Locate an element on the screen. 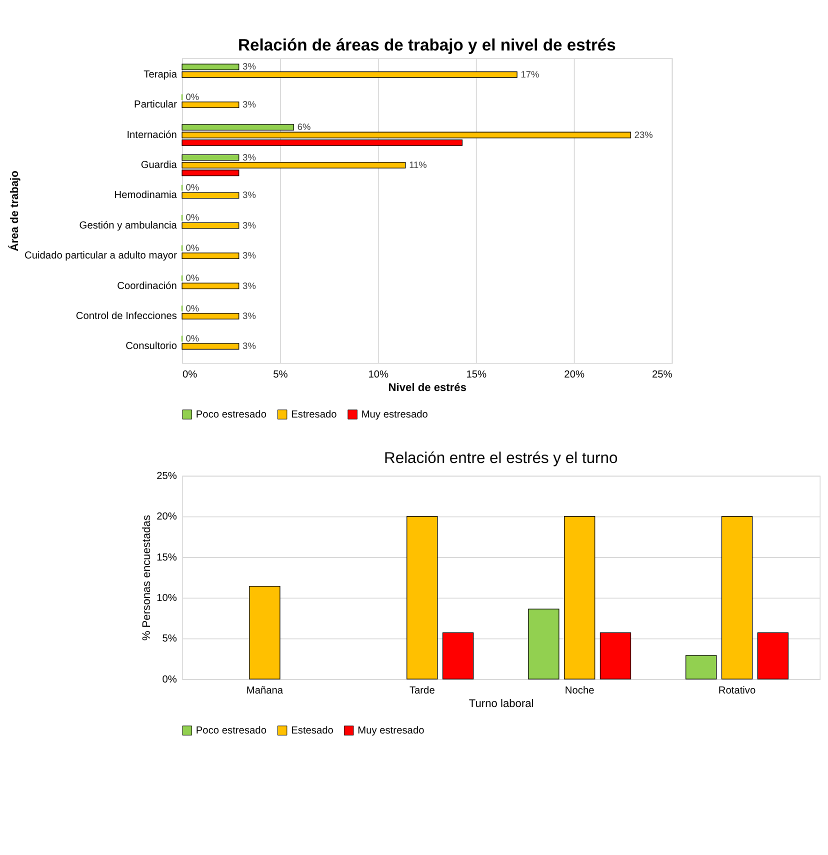 The image size is (828, 855). y-tick-label: 20% is located at coordinates (166, 517).